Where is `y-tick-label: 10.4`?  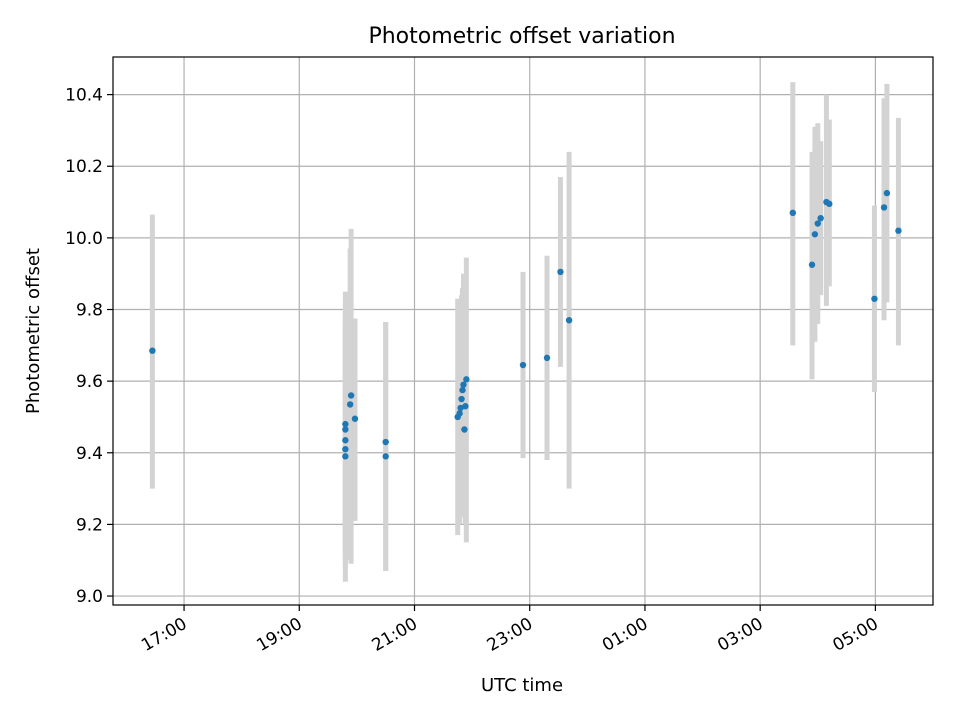 y-tick-label: 10.4 is located at coordinates (84, 96).